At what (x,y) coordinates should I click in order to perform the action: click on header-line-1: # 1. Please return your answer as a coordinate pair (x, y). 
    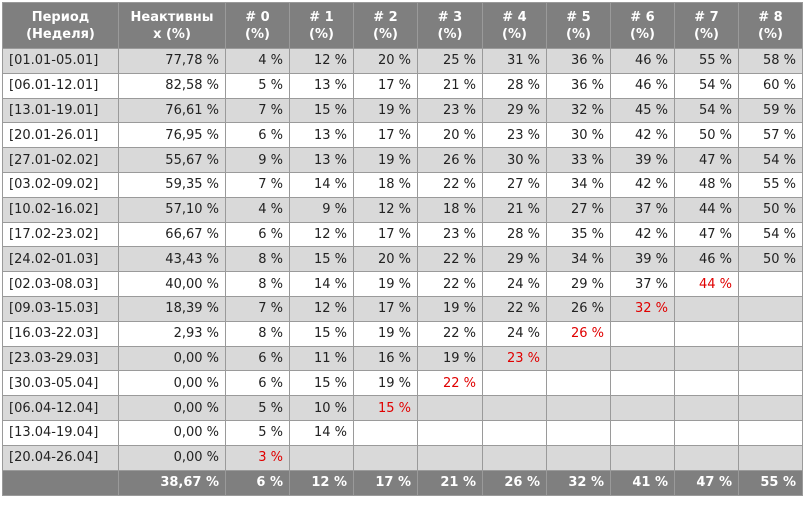
    Looking at the image, I should click on (321, 17).